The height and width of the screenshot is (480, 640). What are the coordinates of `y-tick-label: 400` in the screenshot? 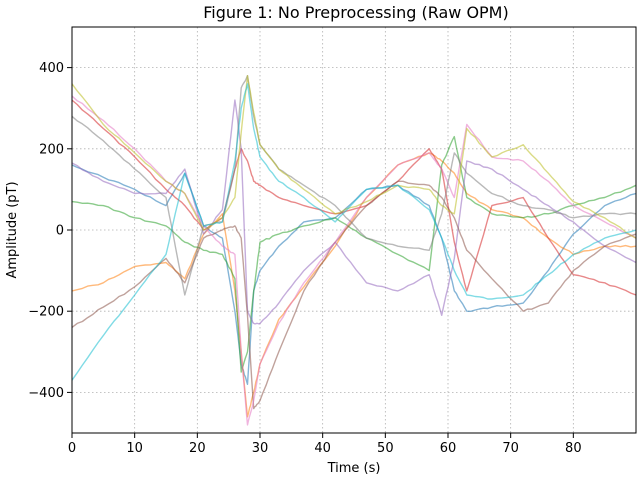 It's located at (51, 68).